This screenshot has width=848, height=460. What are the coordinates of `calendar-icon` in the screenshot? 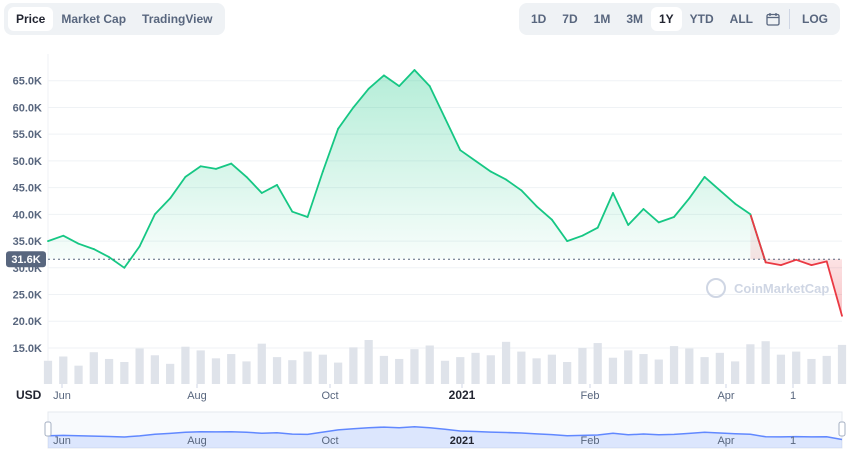 It's located at (773, 19).